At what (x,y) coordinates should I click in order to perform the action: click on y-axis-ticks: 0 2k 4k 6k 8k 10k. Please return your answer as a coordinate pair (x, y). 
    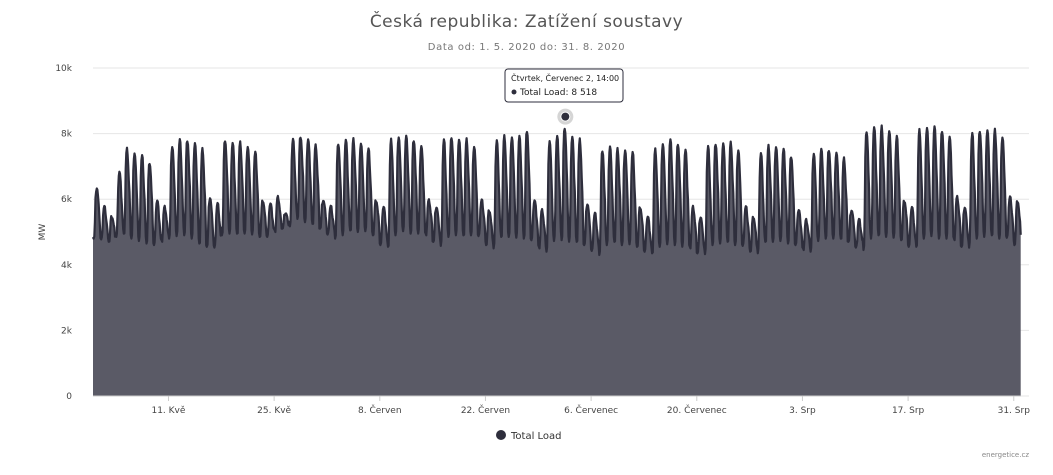
    Looking at the image, I should click on (63, 233).